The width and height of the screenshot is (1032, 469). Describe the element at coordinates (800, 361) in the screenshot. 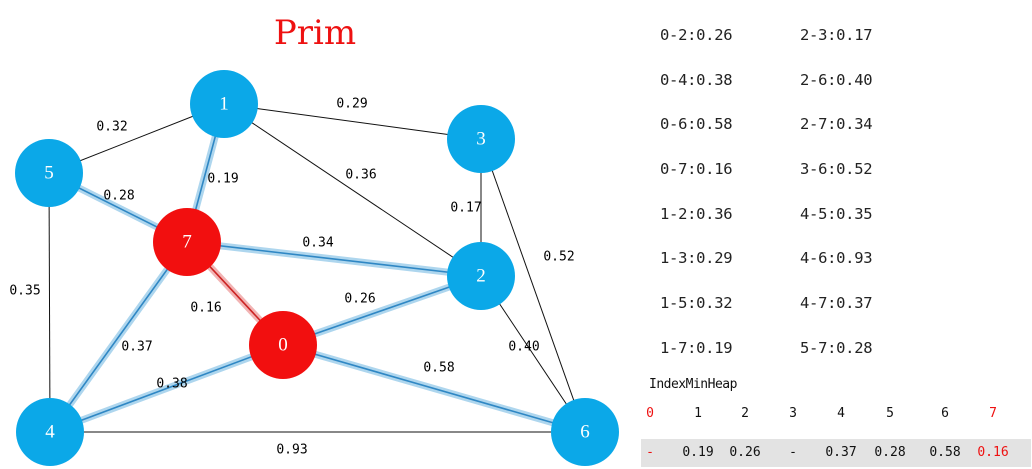

I see `edge-list-row: 1-7:0.19 5-7:0.28` at that location.